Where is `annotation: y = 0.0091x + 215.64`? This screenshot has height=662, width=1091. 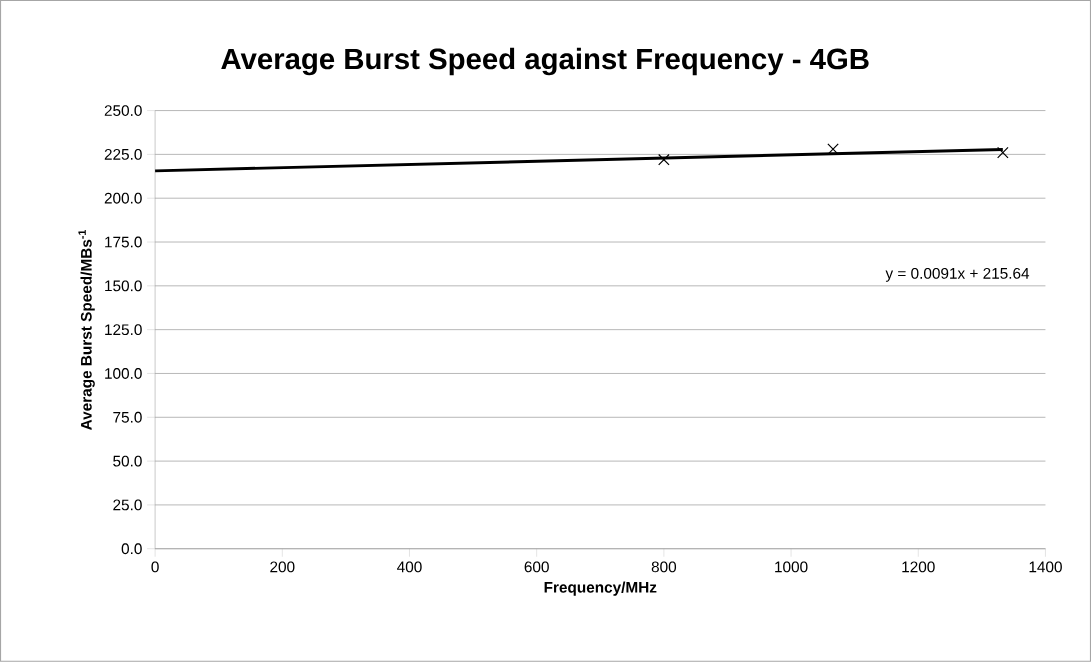
annotation: y = 0.0091x + 215.64 is located at coordinates (957, 275).